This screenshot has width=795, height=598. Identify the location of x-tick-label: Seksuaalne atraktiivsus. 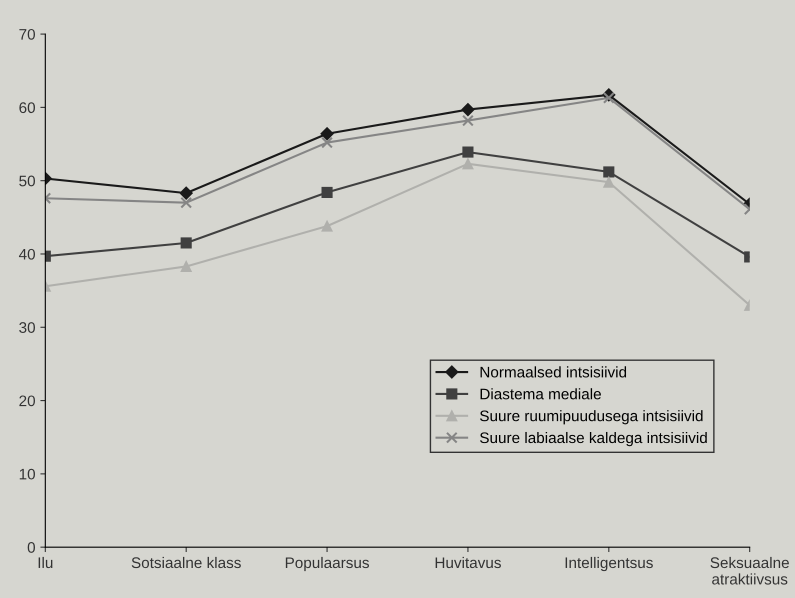
(749, 570).